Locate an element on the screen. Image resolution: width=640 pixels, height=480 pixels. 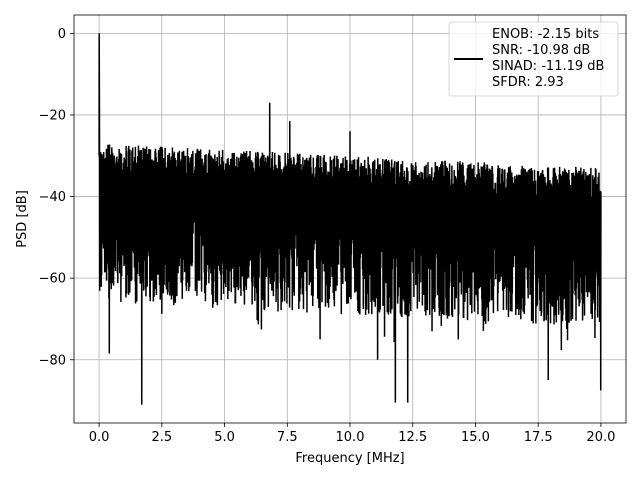
x-tick-label: 12.5 is located at coordinates (412, 437).